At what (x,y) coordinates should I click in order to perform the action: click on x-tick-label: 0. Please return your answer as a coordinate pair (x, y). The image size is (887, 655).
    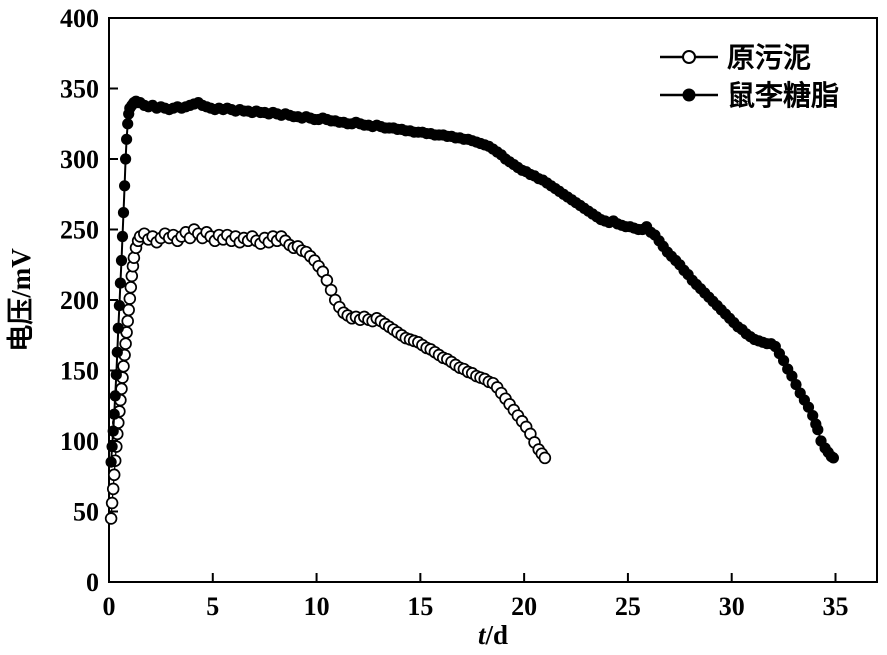
    Looking at the image, I should click on (109, 606).